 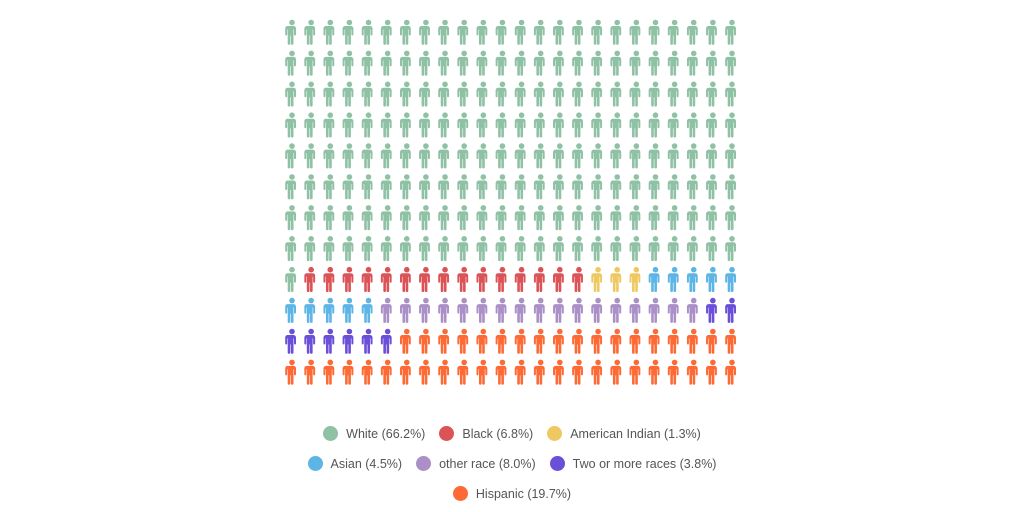 I want to click on legend-item: White (66.2%), so click(x=374, y=433).